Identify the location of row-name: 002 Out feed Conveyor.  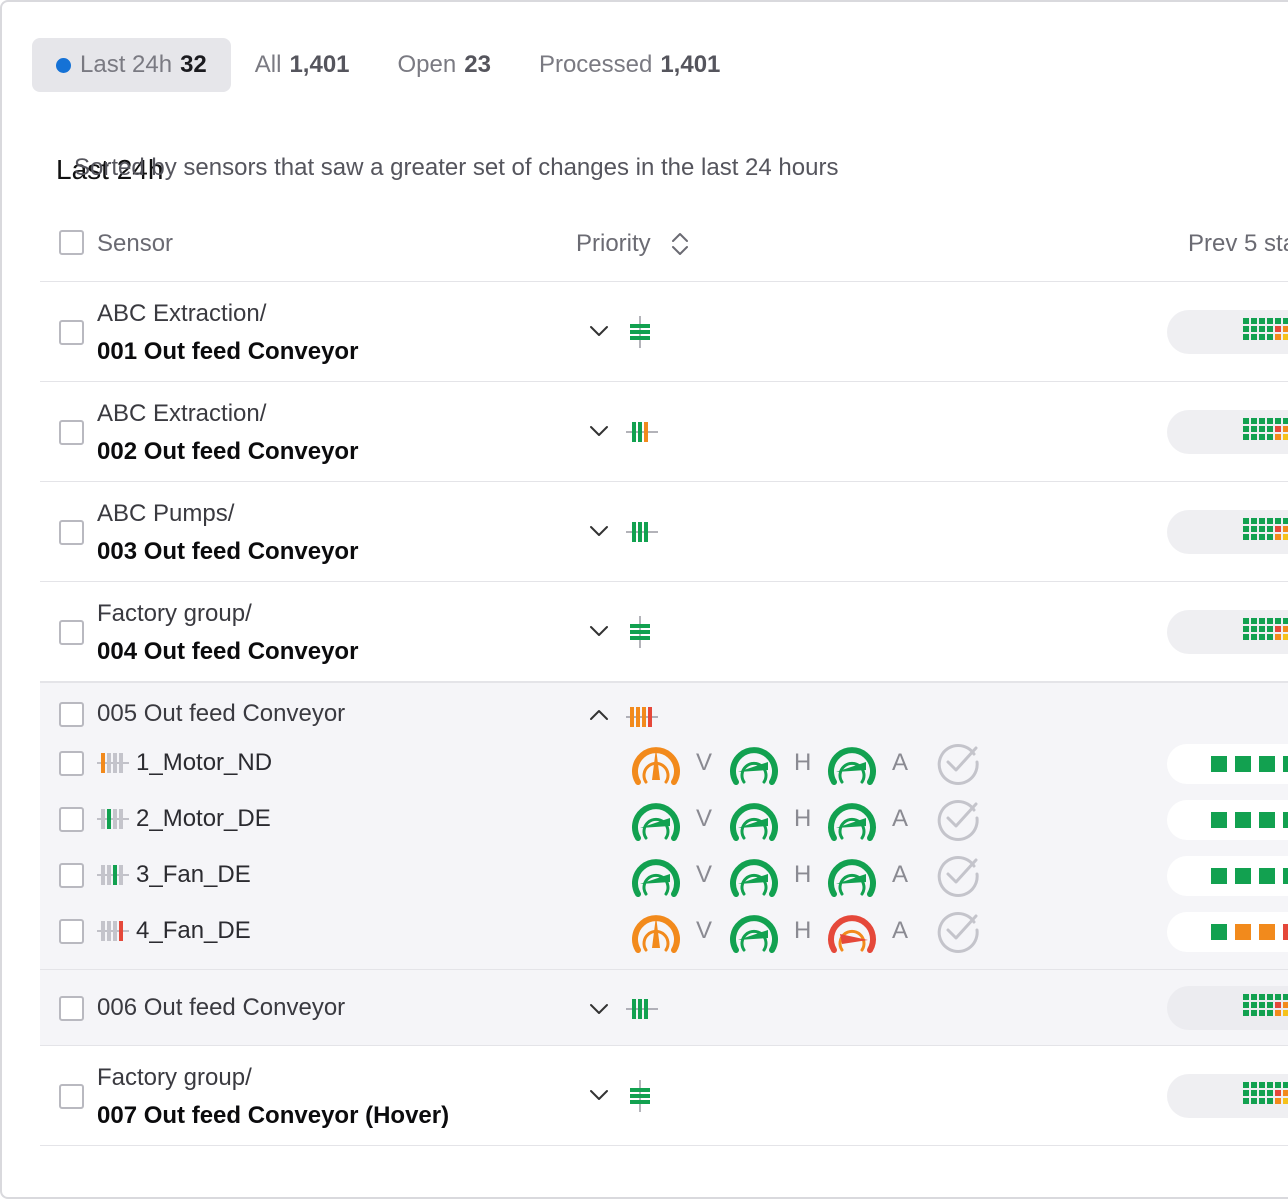
(228, 451).